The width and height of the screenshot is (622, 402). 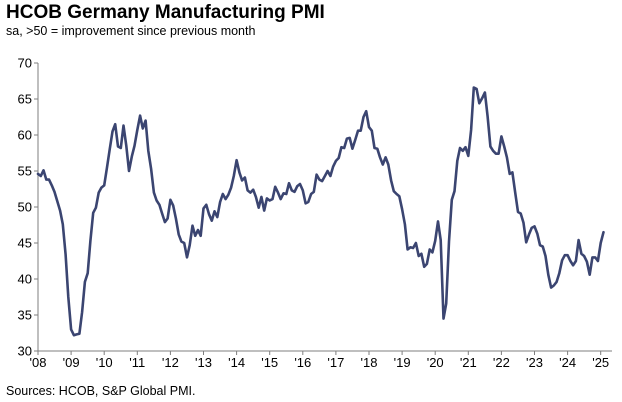 What do you see at coordinates (25, 351) in the screenshot?
I see `y-tick-label: 30` at bounding box center [25, 351].